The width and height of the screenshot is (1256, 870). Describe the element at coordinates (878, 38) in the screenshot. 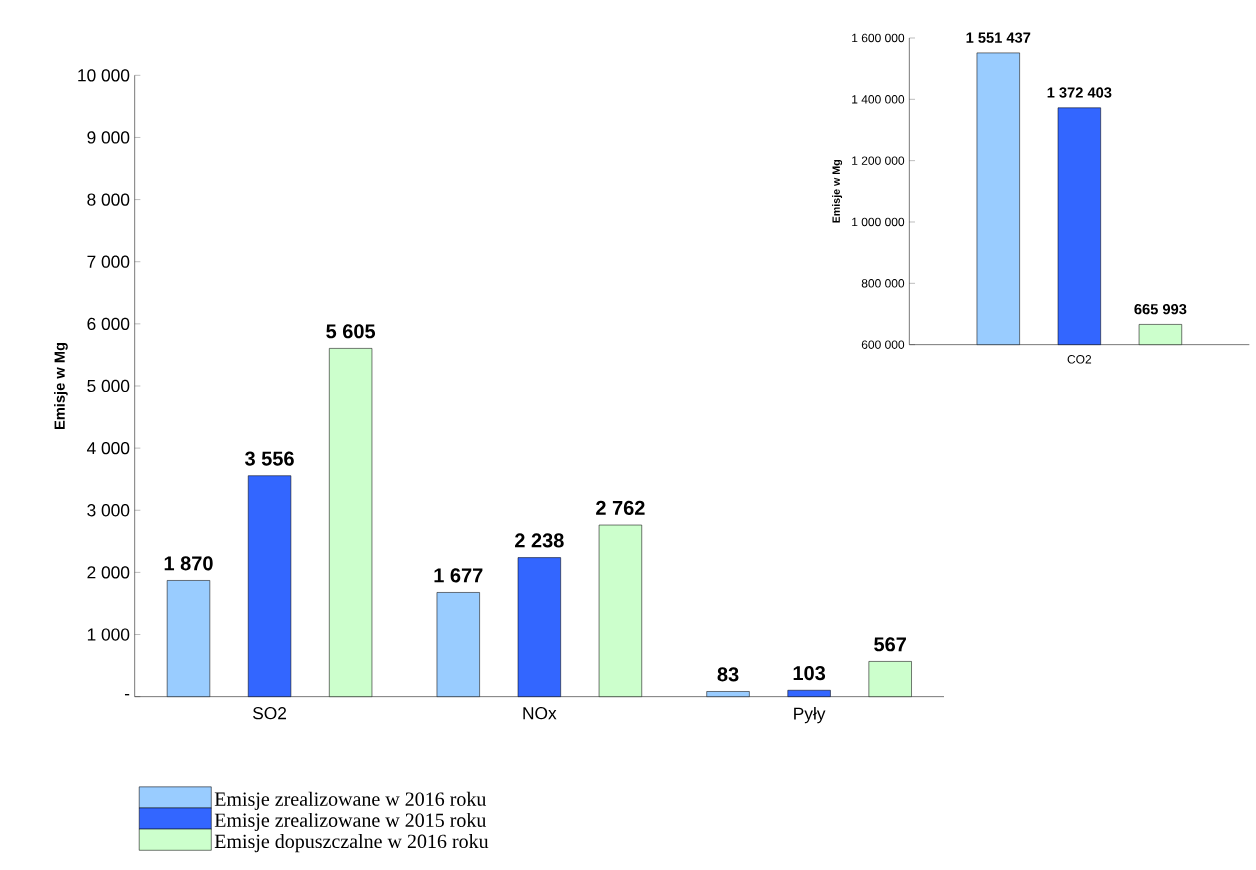

I see `y-tick-label: 1 600 000` at that location.